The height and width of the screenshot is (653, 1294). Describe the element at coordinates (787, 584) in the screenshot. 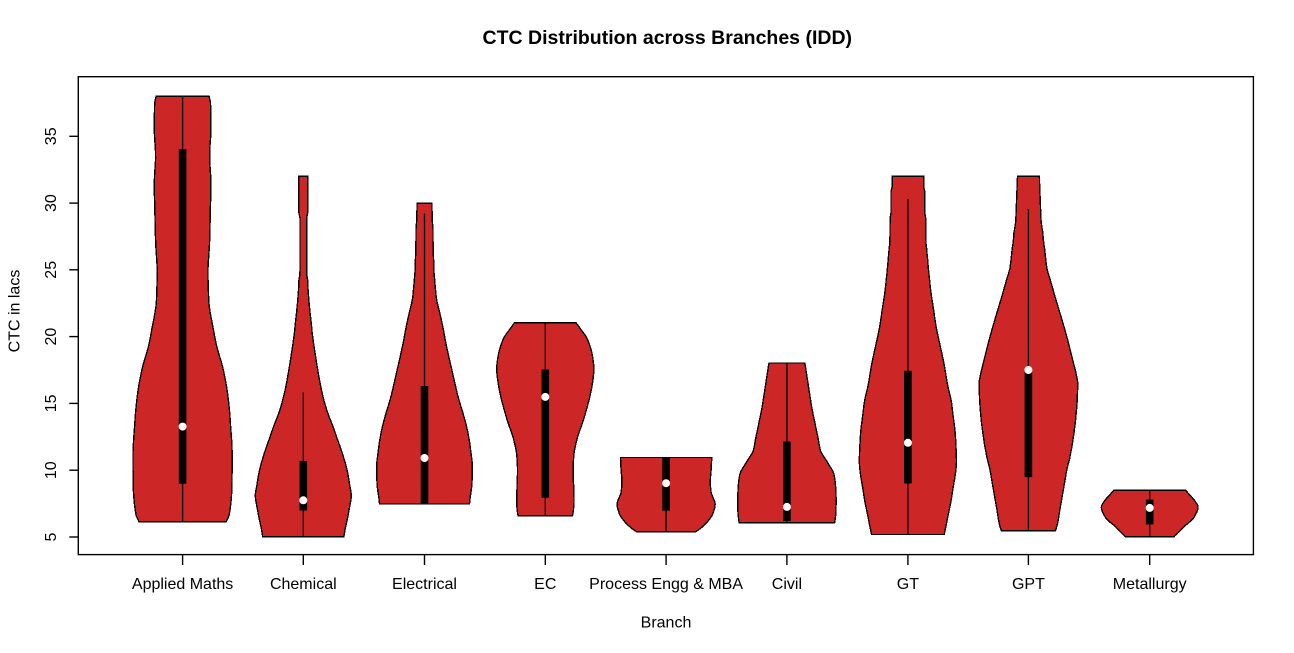

I see `svg-text: Civil` at that location.